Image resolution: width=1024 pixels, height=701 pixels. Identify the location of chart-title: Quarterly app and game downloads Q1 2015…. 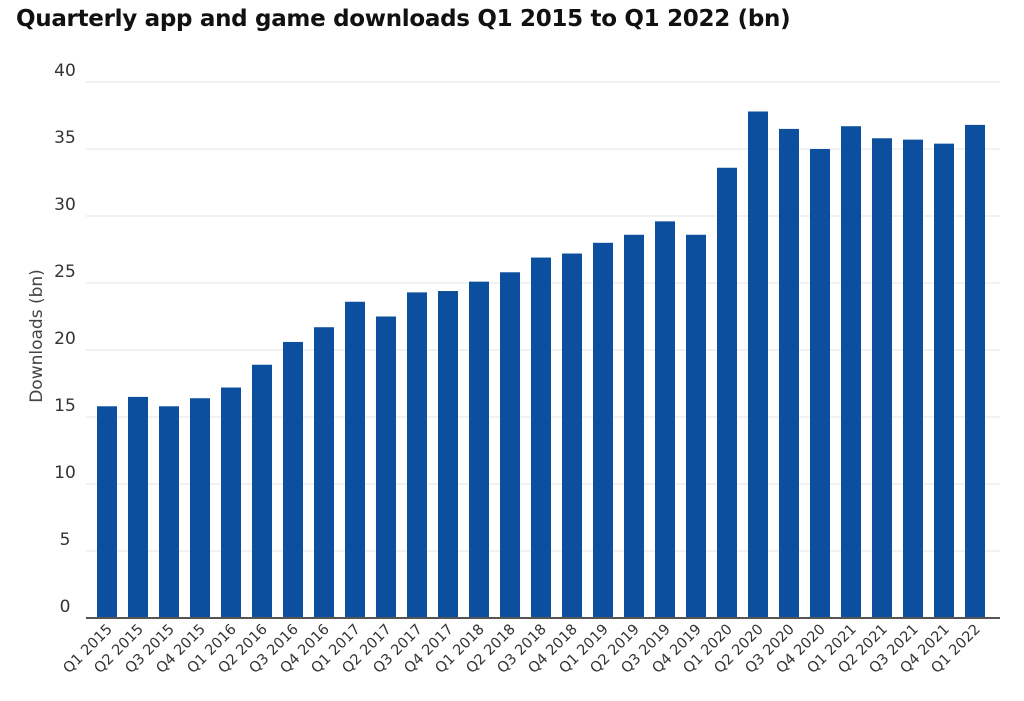
(403, 19).